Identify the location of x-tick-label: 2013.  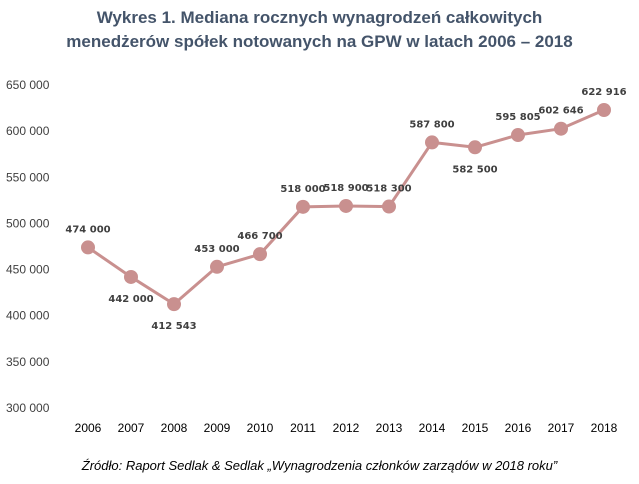
(389, 428).